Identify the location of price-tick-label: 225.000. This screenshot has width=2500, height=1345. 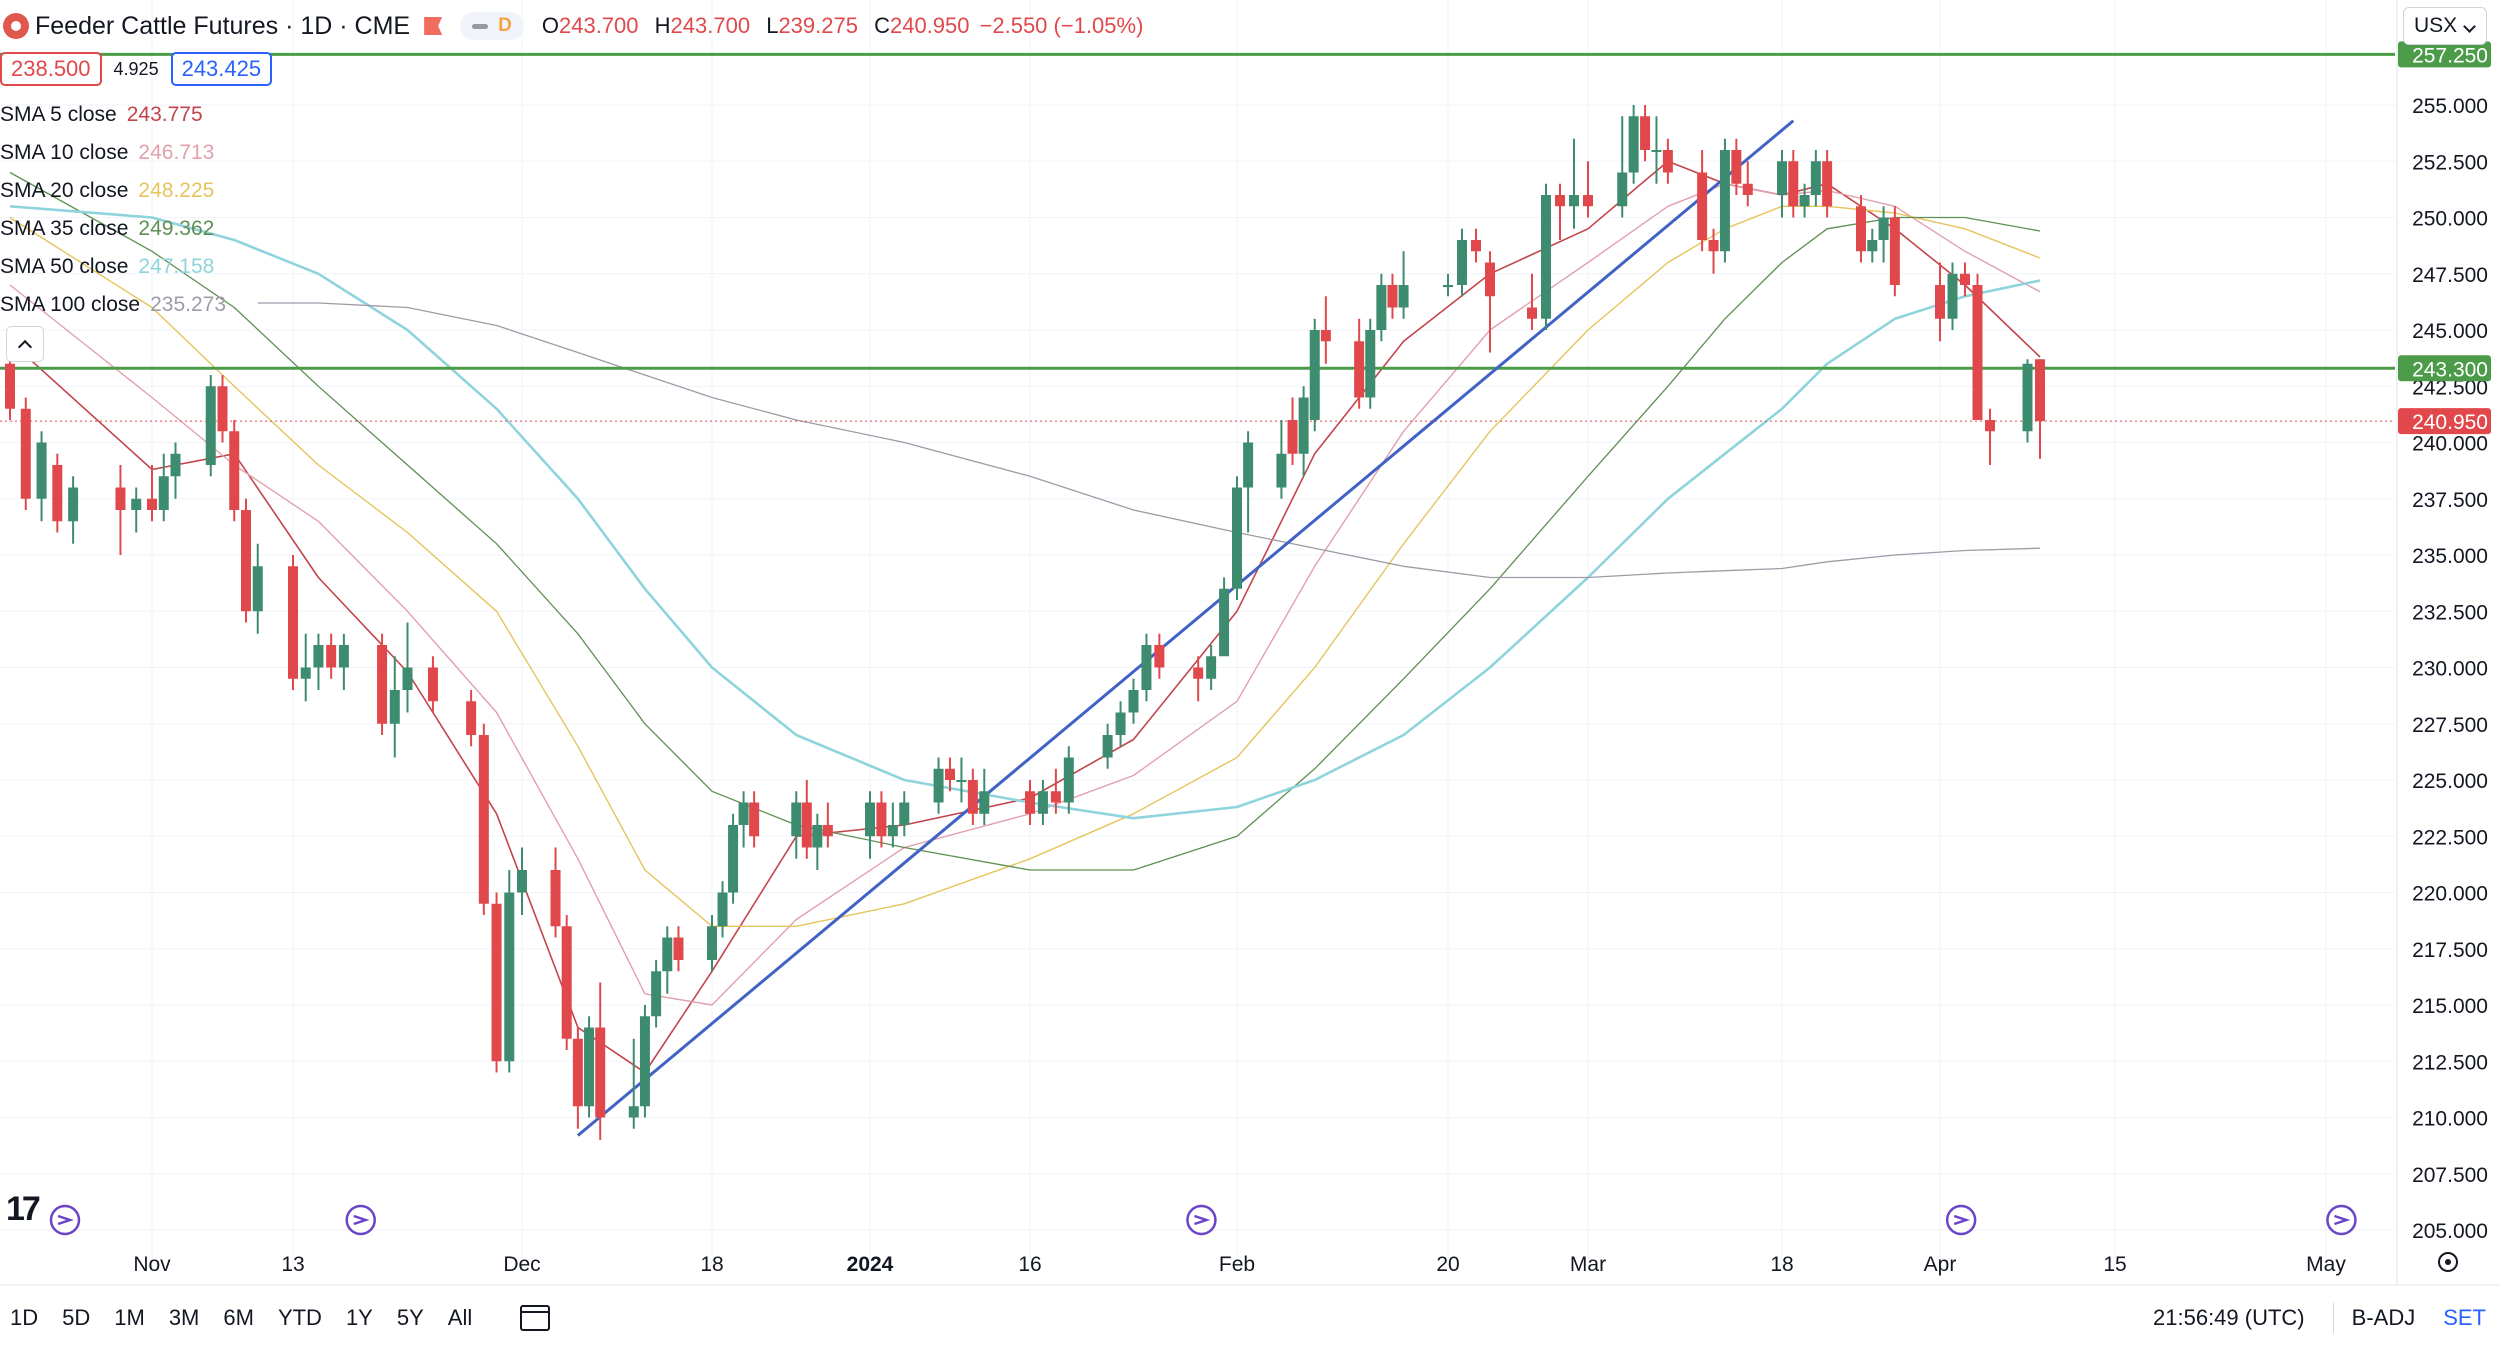
(2450, 781).